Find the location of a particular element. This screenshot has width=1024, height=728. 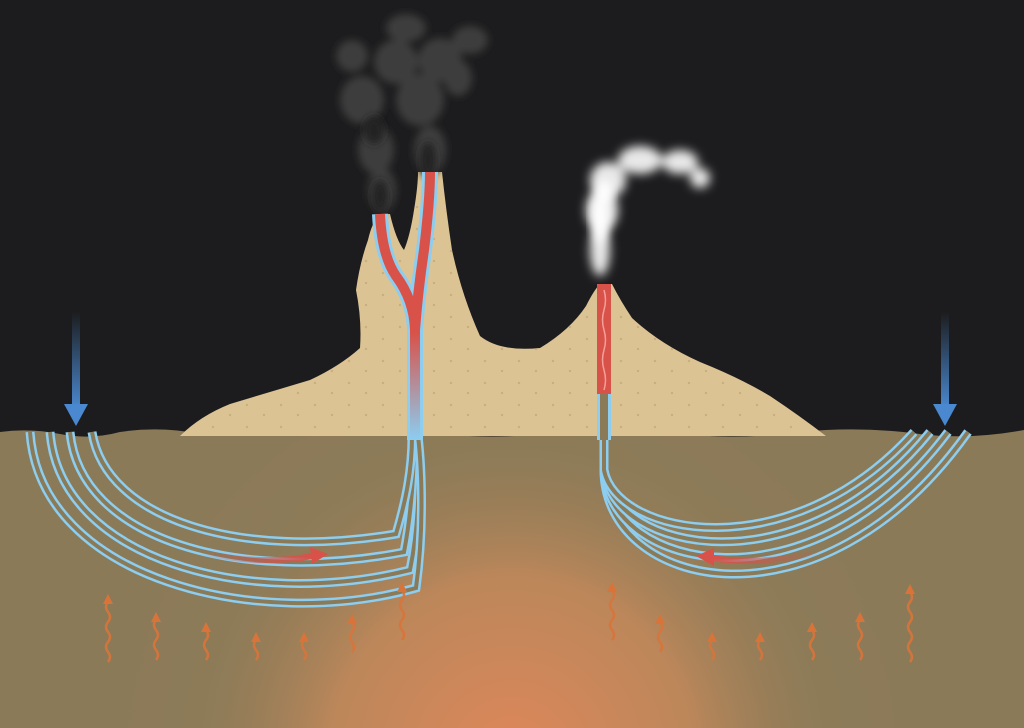

heat-arrows is located at coordinates (509, 622).